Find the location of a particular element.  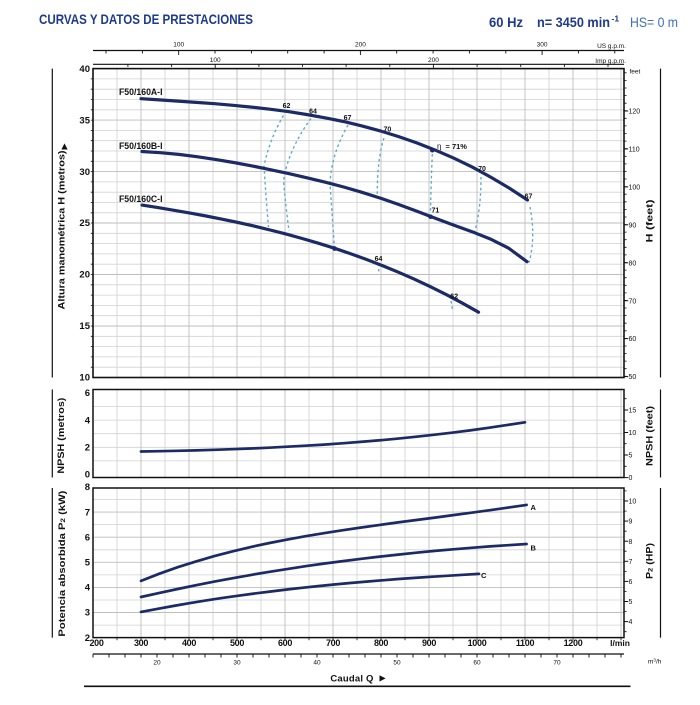

svg-text: 700 is located at coordinates (333, 643).